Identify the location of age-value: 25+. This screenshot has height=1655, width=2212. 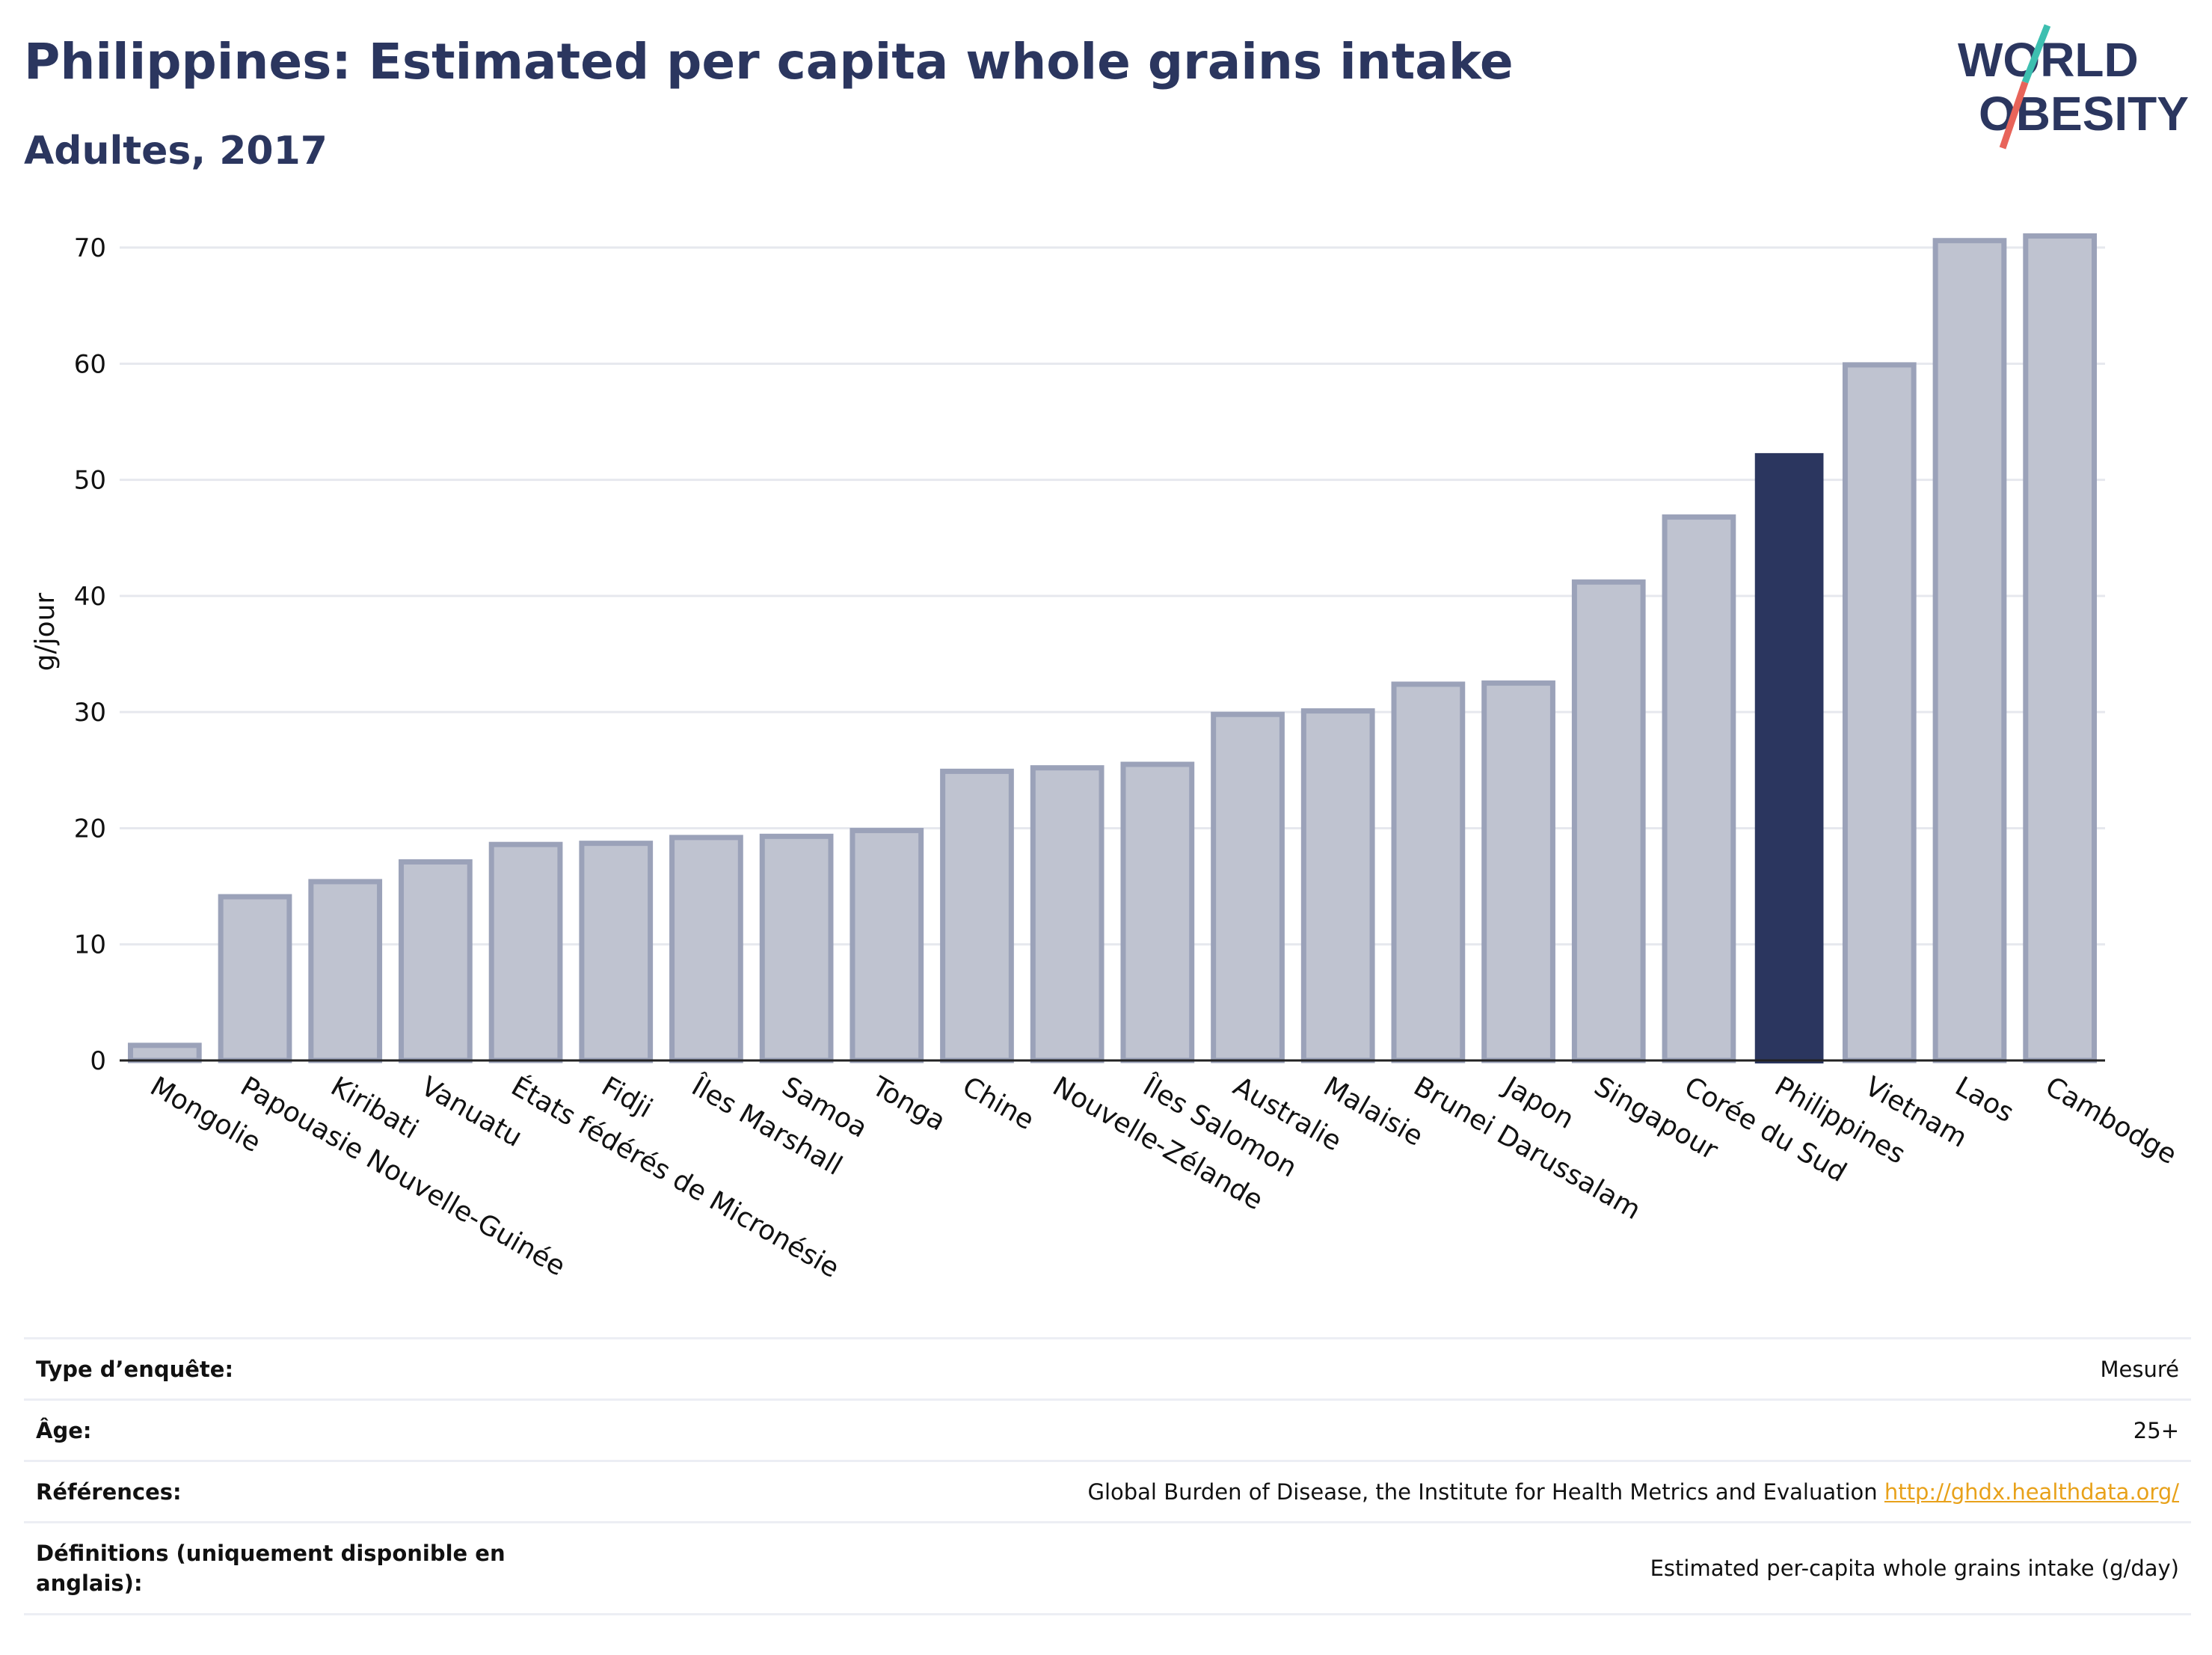
(2156, 1430).